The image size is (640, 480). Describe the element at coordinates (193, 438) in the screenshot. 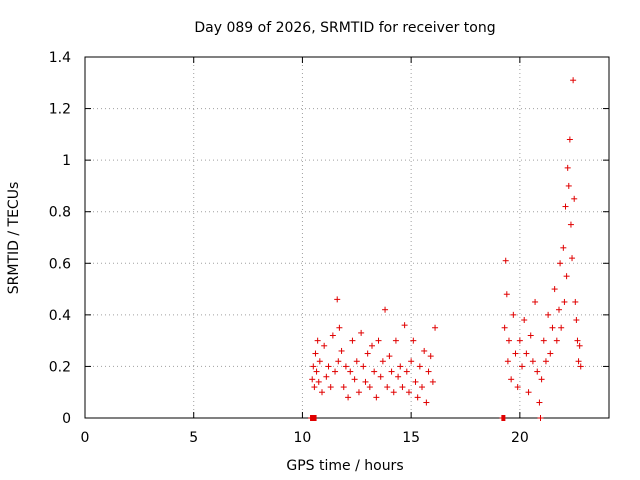

I see `x-tick-label: 5` at that location.